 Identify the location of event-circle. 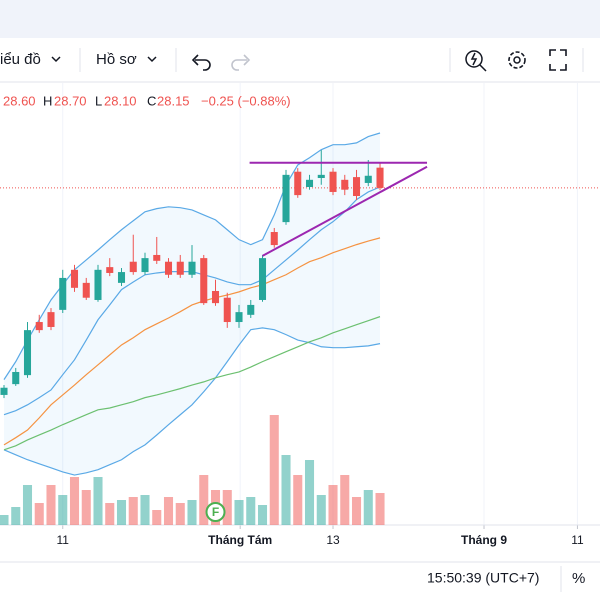
(215, 512).